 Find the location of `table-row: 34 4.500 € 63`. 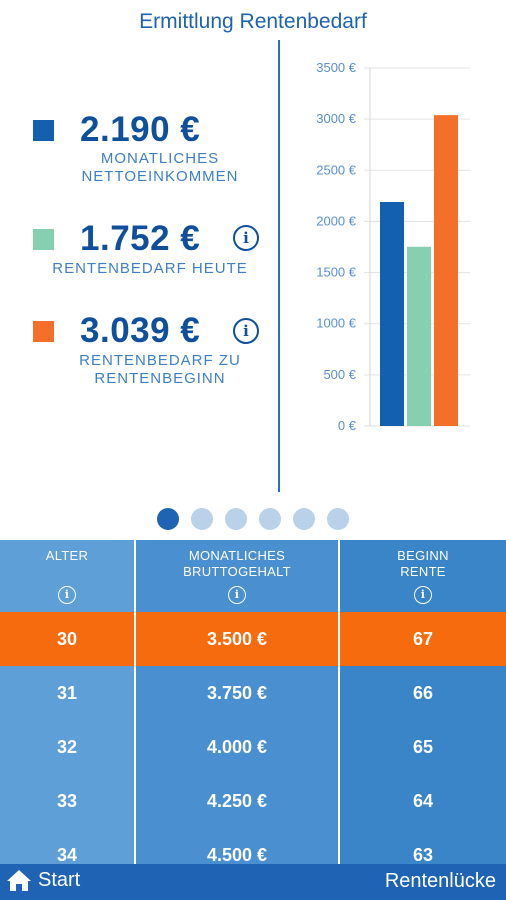

table-row: 34 4.500 € 63 is located at coordinates (253, 846).